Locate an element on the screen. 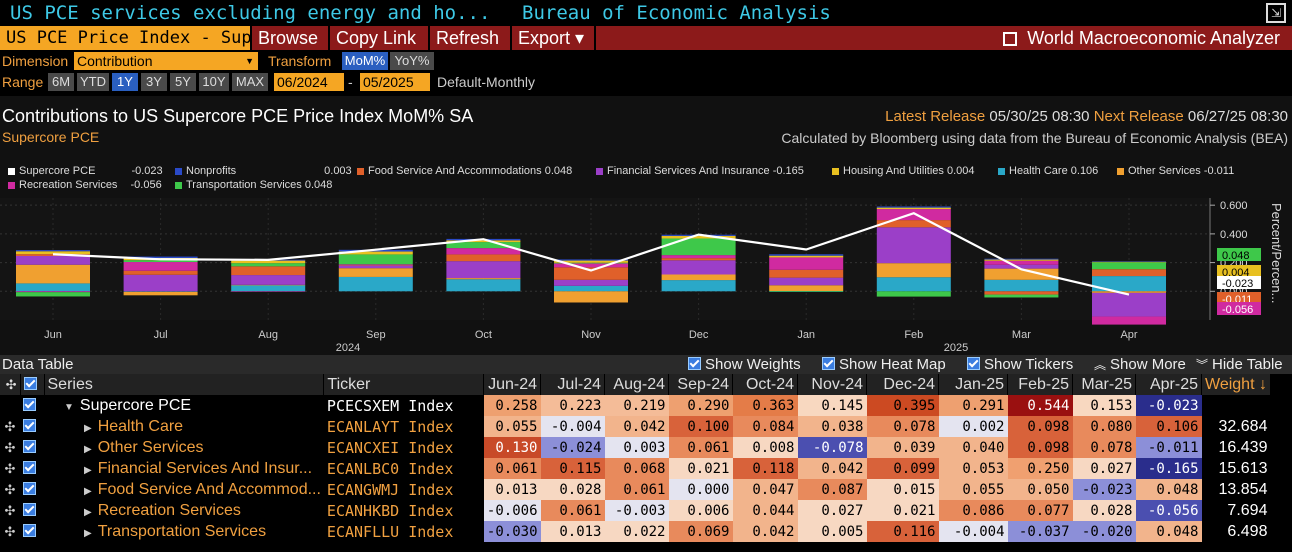 The image size is (1292, 552). popout-icon: ⇲ is located at coordinates (1276, 13).